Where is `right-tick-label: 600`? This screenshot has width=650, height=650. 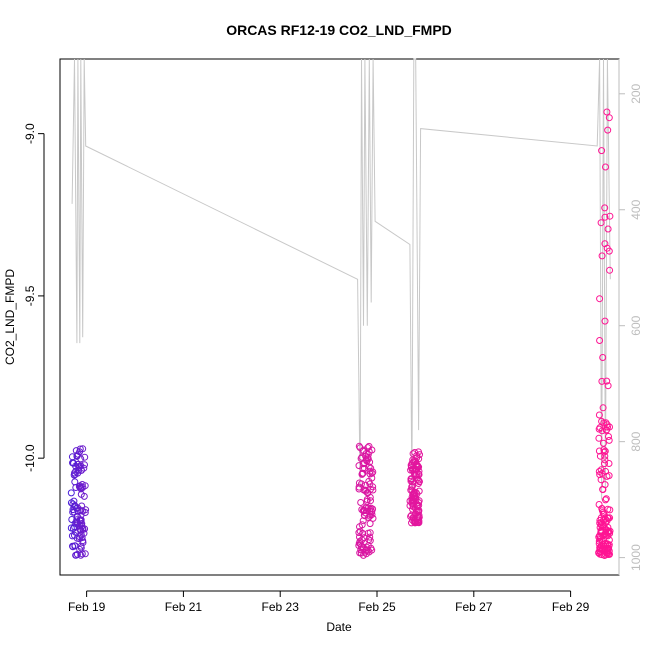 right-tick-label: 600 is located at coordinates (636, 325).